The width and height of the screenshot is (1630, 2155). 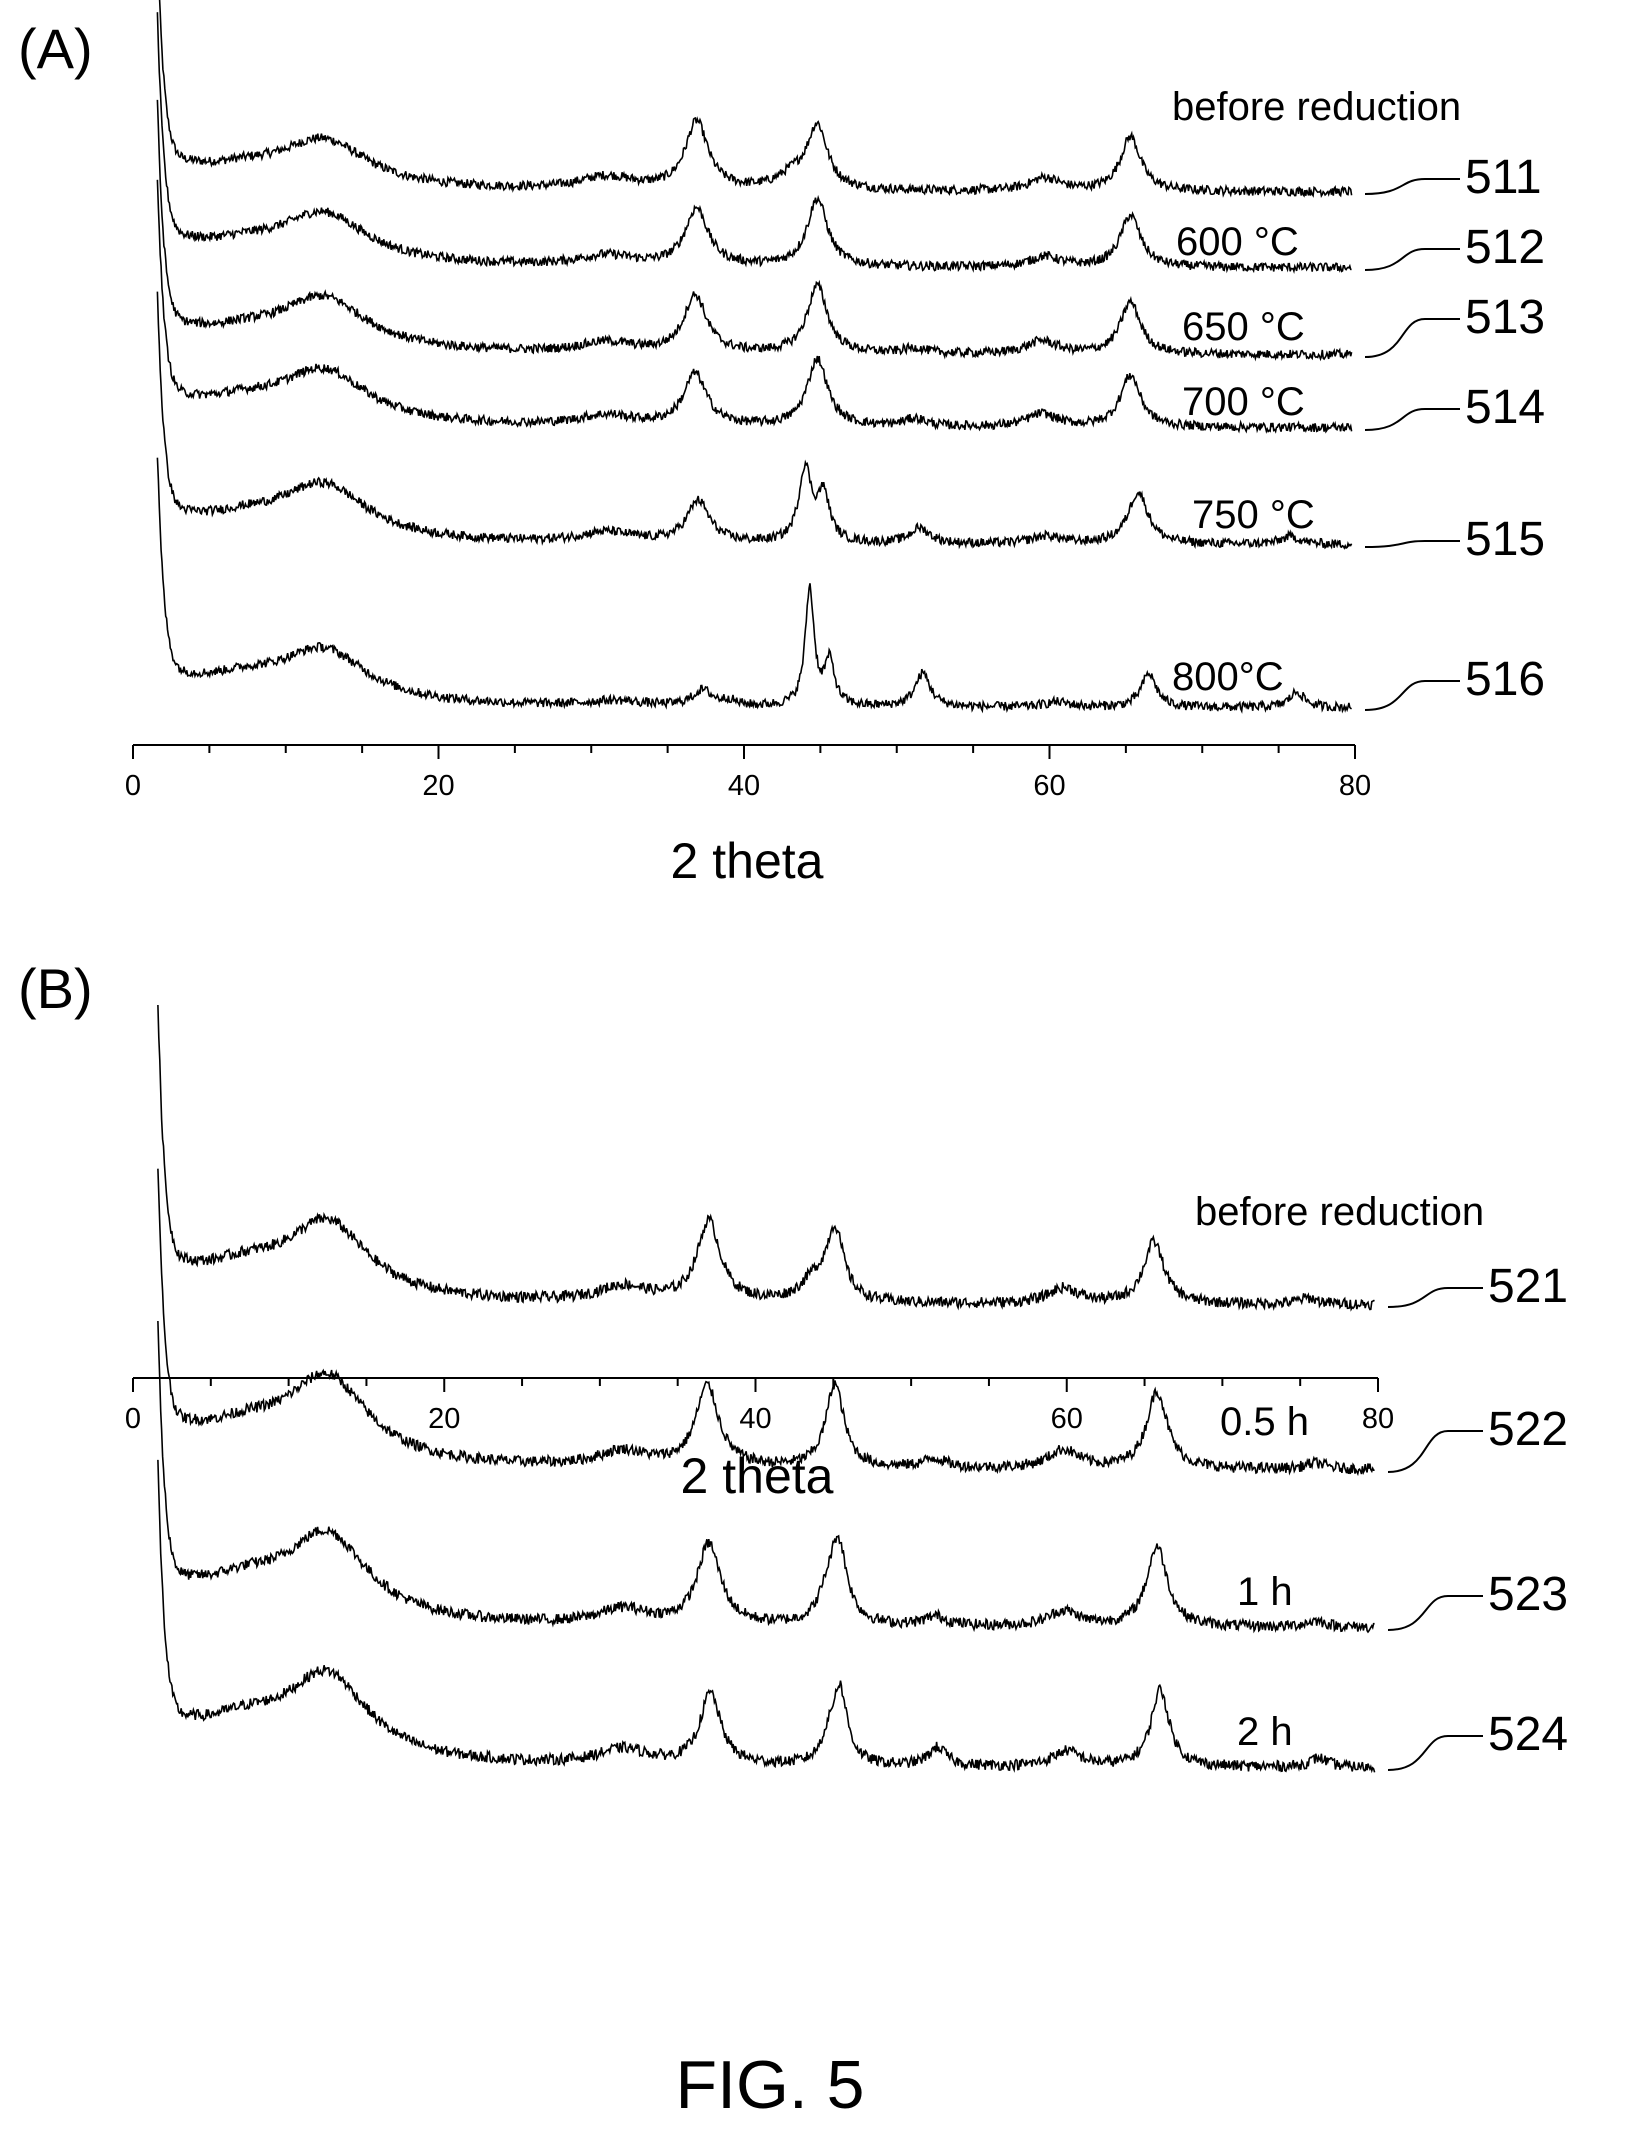 I want to click on panel-a-x-axis: 0 20 40 60 80, so click(x=748, y=773).